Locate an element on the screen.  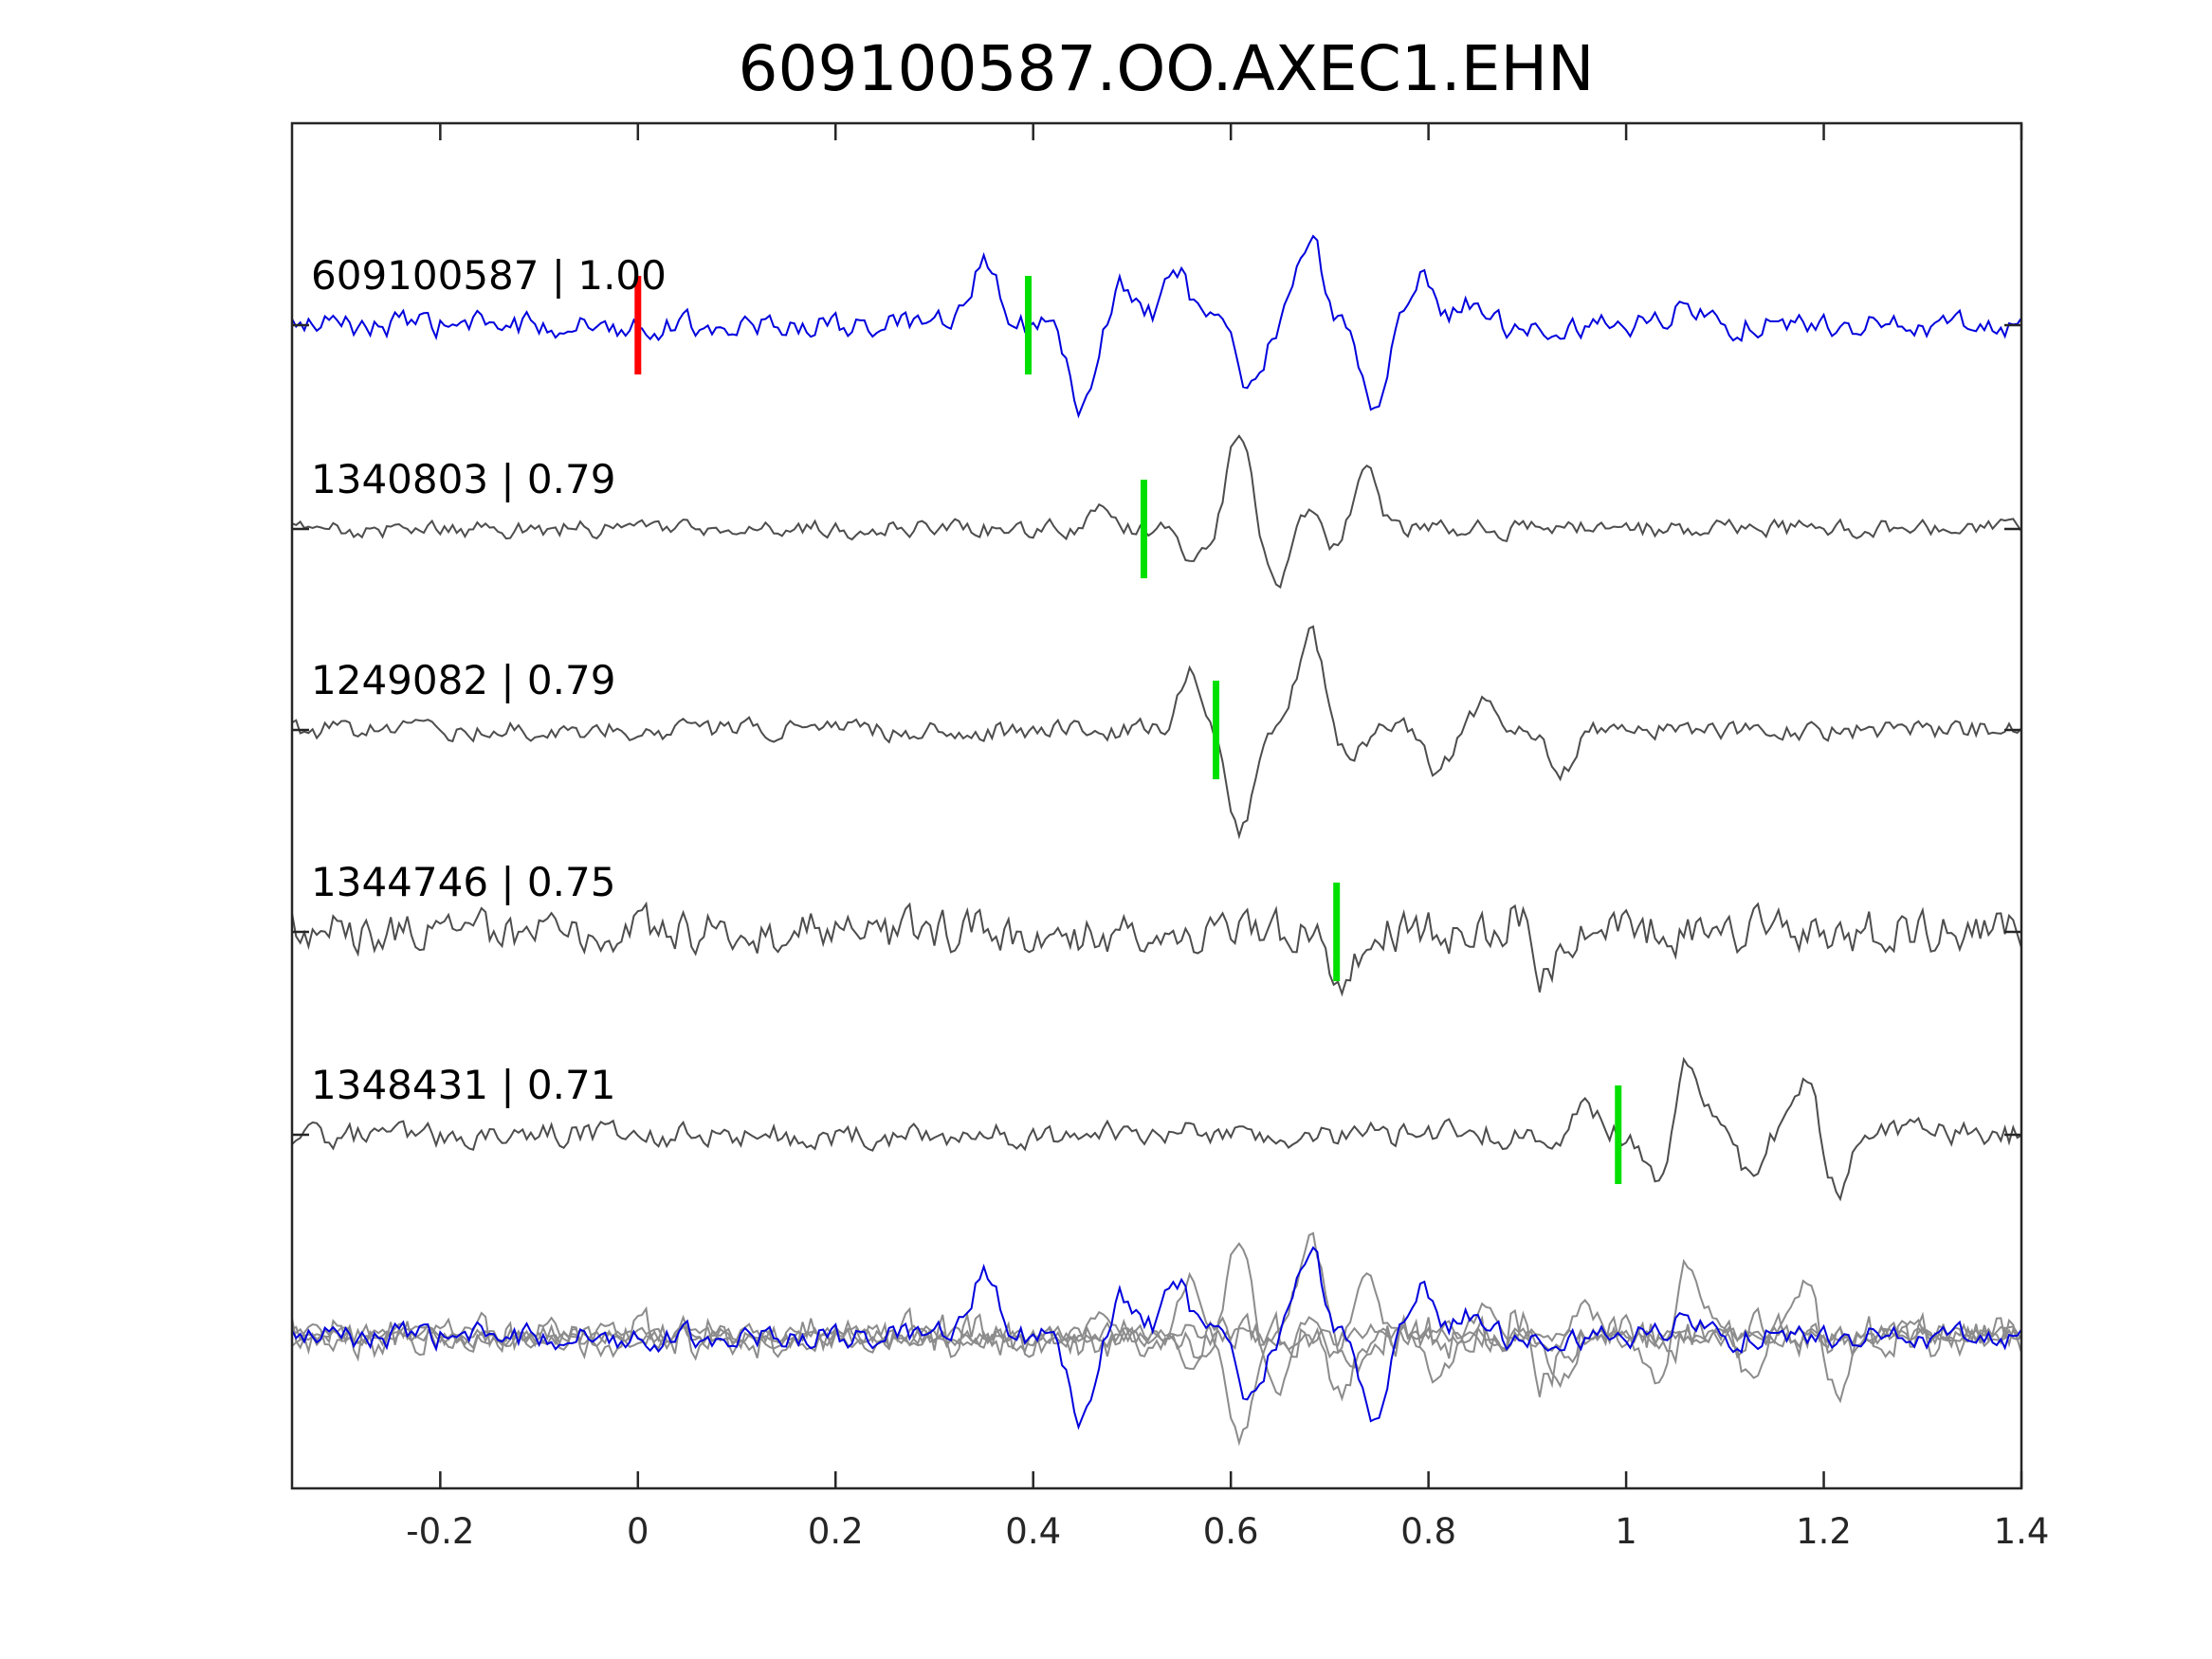
x-tick-label: 1.4 is located at coordinates (2022, 1531).